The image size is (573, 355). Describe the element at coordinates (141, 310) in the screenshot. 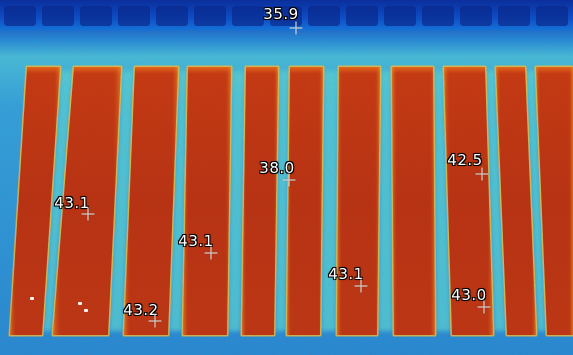

I see `readout-label: 43.2` at that location.